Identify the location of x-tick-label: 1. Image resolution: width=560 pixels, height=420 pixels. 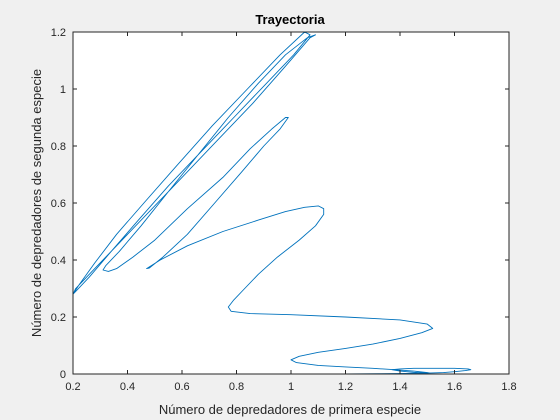
(291, 387).